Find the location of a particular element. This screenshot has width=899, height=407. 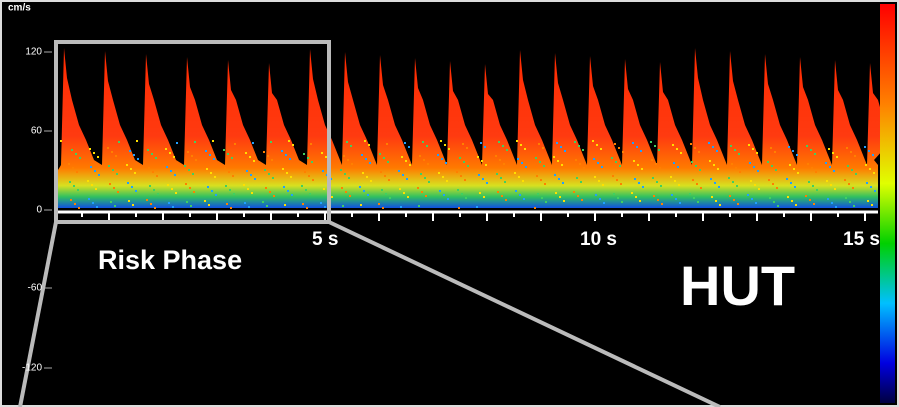

unit-label: cm/s is located at coordinates (19, 8).